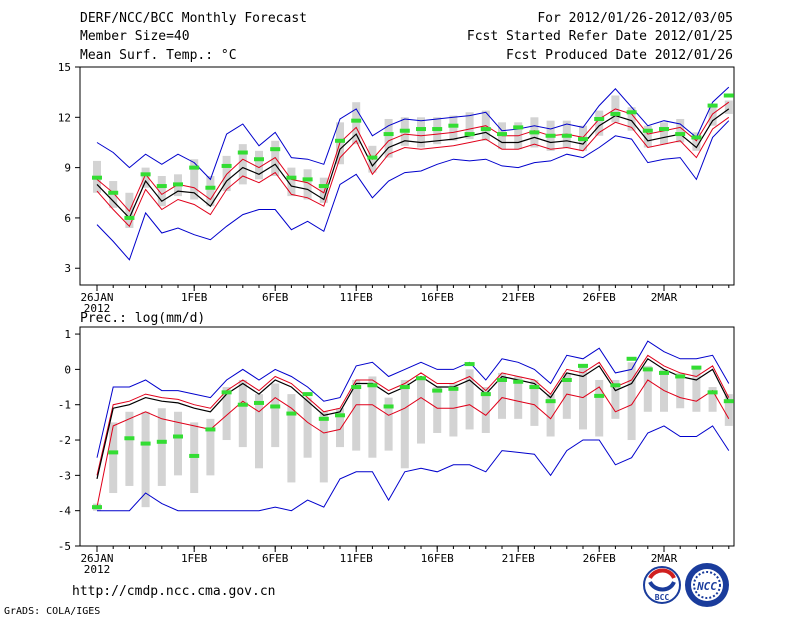 The height and width of the screenshot is (618, 800). I want to click on y-tick-label: 12, so click(64, 117).